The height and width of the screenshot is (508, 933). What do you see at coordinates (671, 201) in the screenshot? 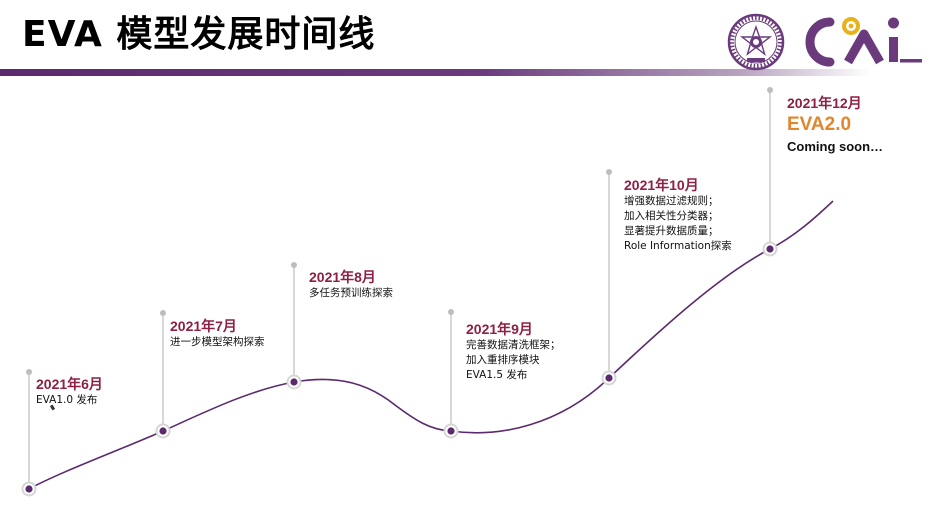
I see `milestone-text: 增强数据过滤规则；` at bounding box center [671, 201].